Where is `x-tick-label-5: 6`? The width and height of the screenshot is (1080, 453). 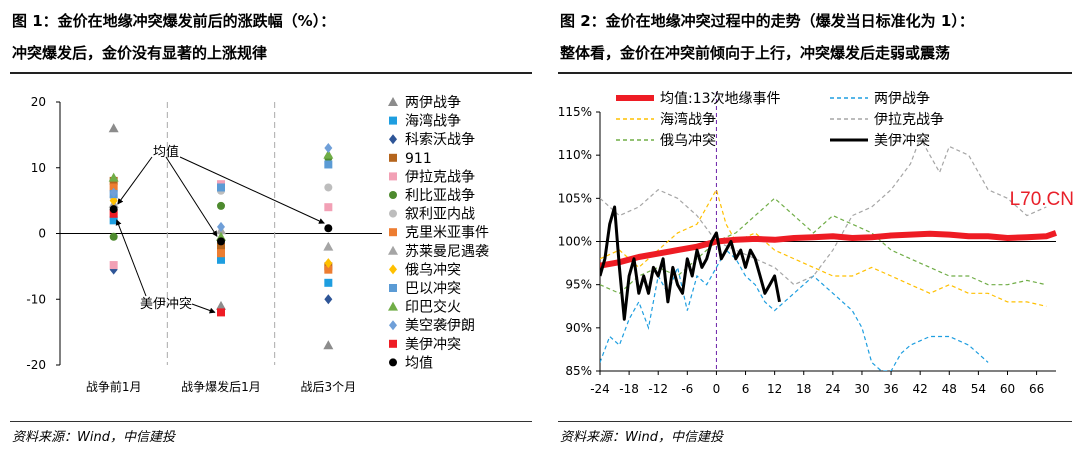
x-tick-label-5: 6 is located at coordinates (746, 389).